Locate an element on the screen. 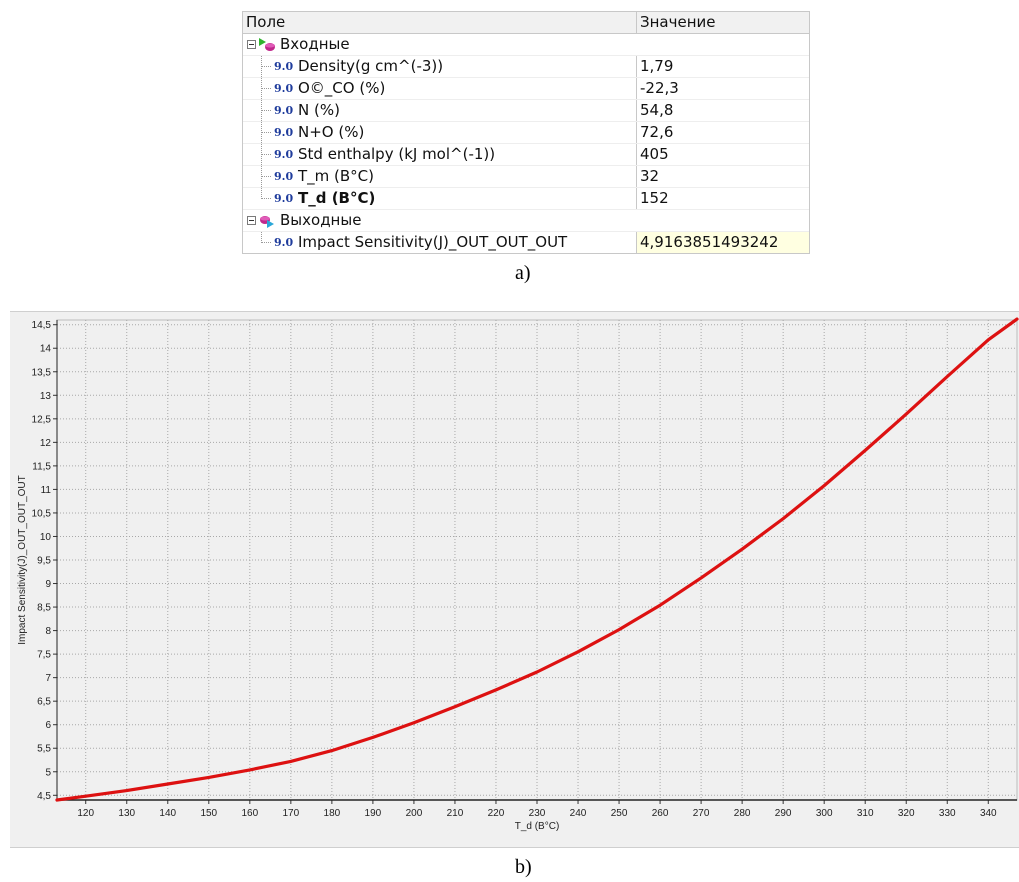 Image resolution: width=1019 pixels, height=882 pixels. y-tick-label: 14 is located at coordinates (46, 349).